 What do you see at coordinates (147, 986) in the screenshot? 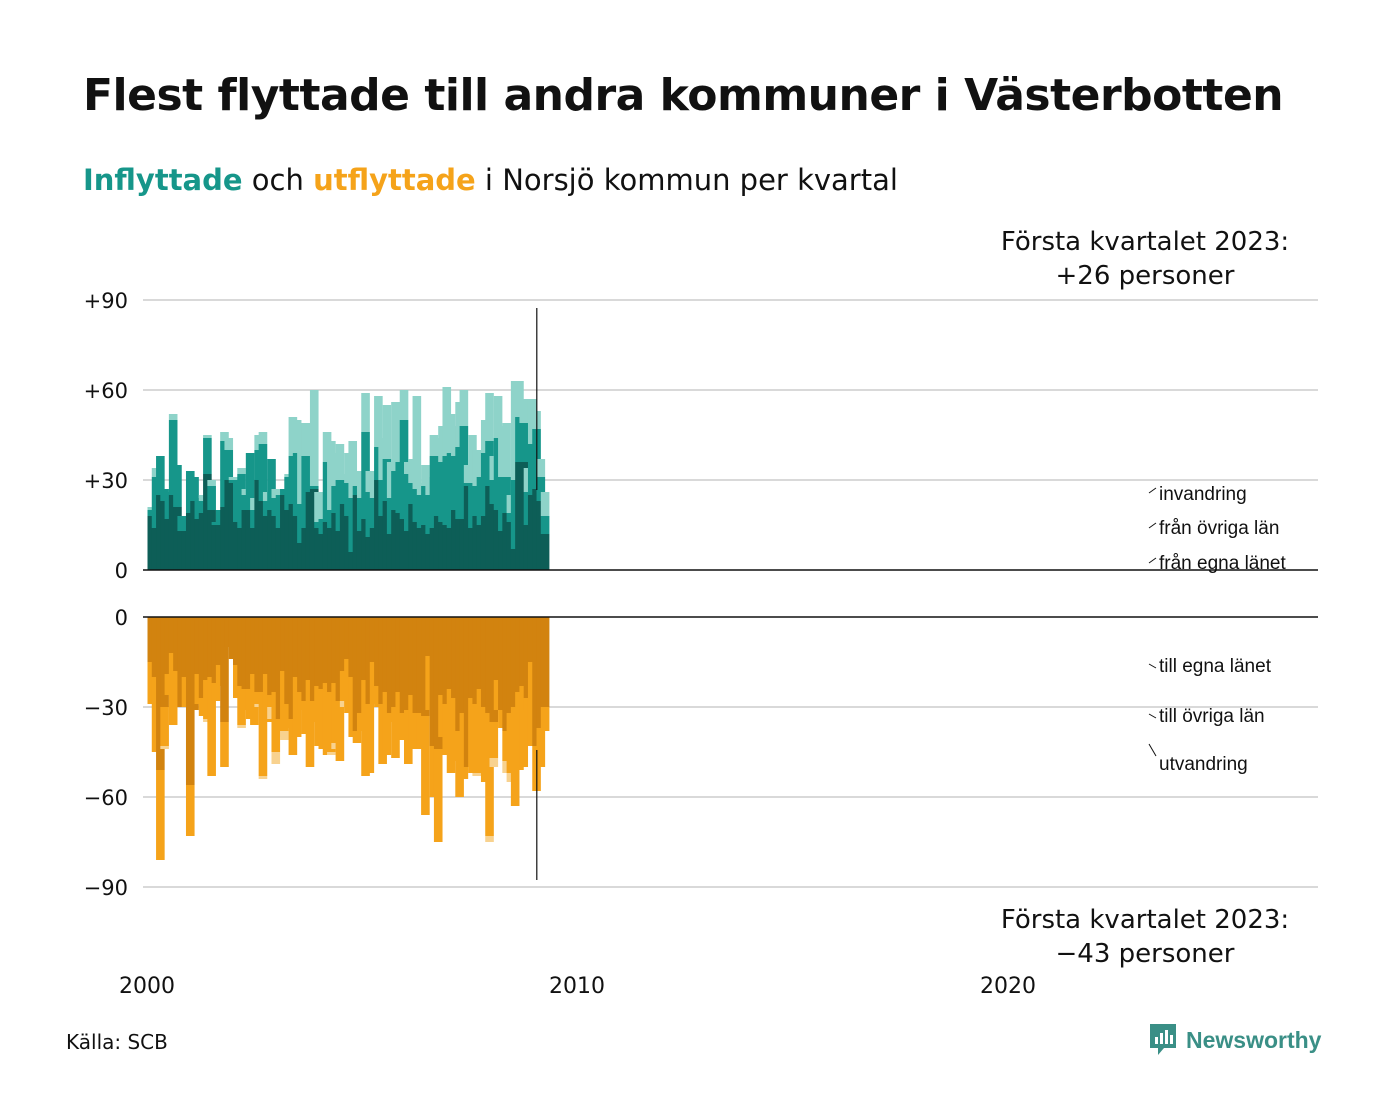
I see `x-tick-label: 2000` at bounding box center [147, 986].